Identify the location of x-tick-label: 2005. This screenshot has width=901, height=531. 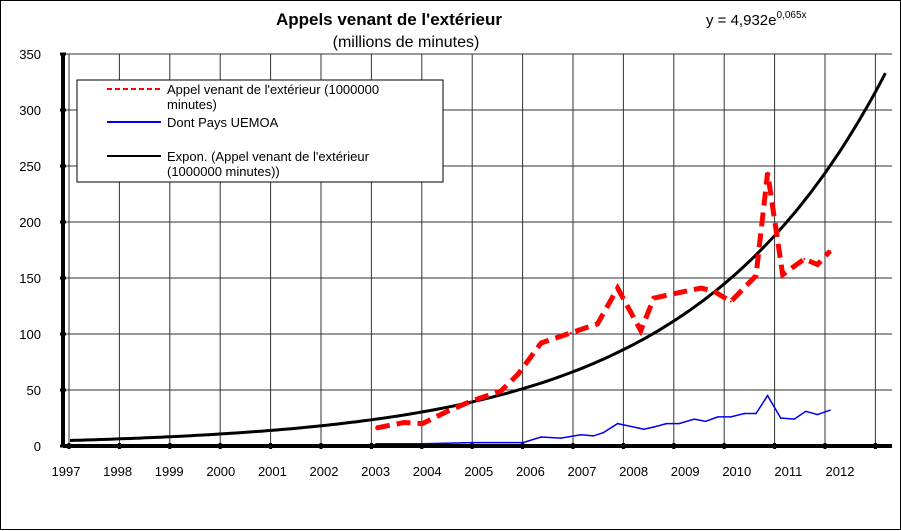
(478, 471).